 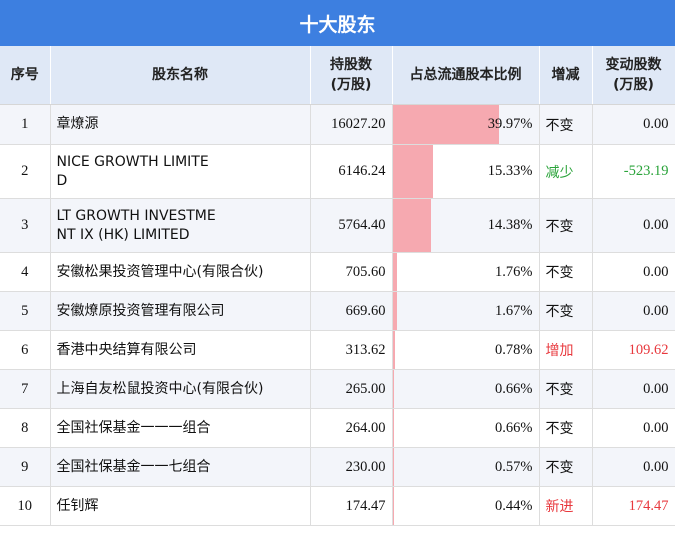 I want to click on row-seq: 6, so click(x=25, y=350).